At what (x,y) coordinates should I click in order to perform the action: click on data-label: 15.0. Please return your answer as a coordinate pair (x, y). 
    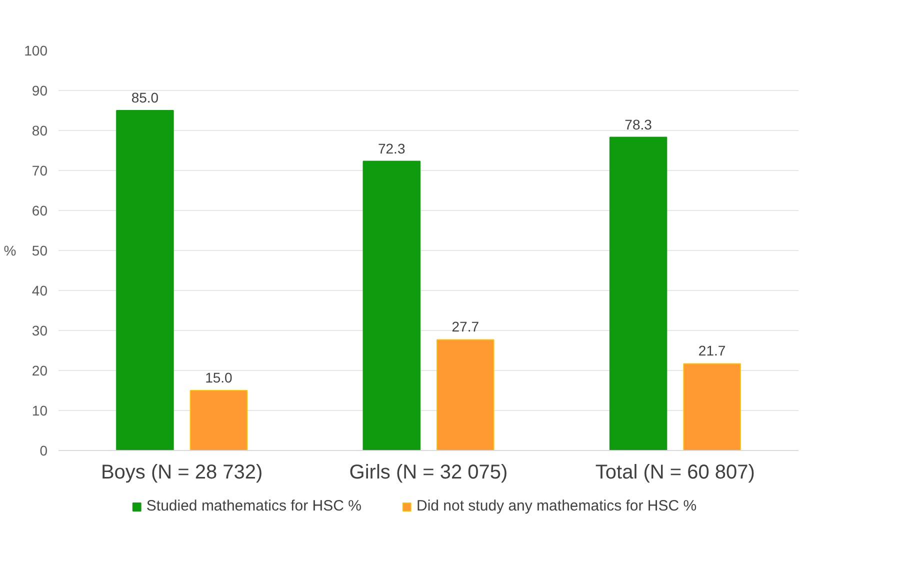
    Looking at the image, I should click on (219, 378).